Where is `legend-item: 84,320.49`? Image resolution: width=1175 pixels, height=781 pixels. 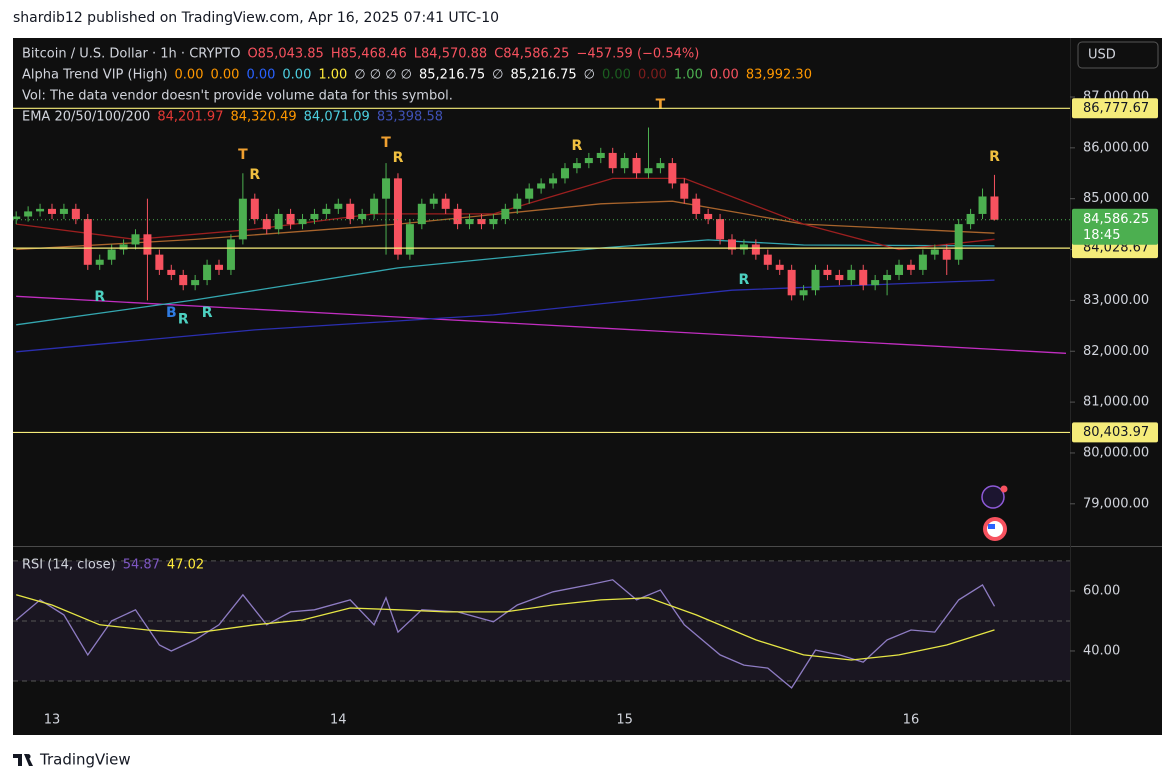 legend-item: 84,320.49 is located at coordinates (263, 117).